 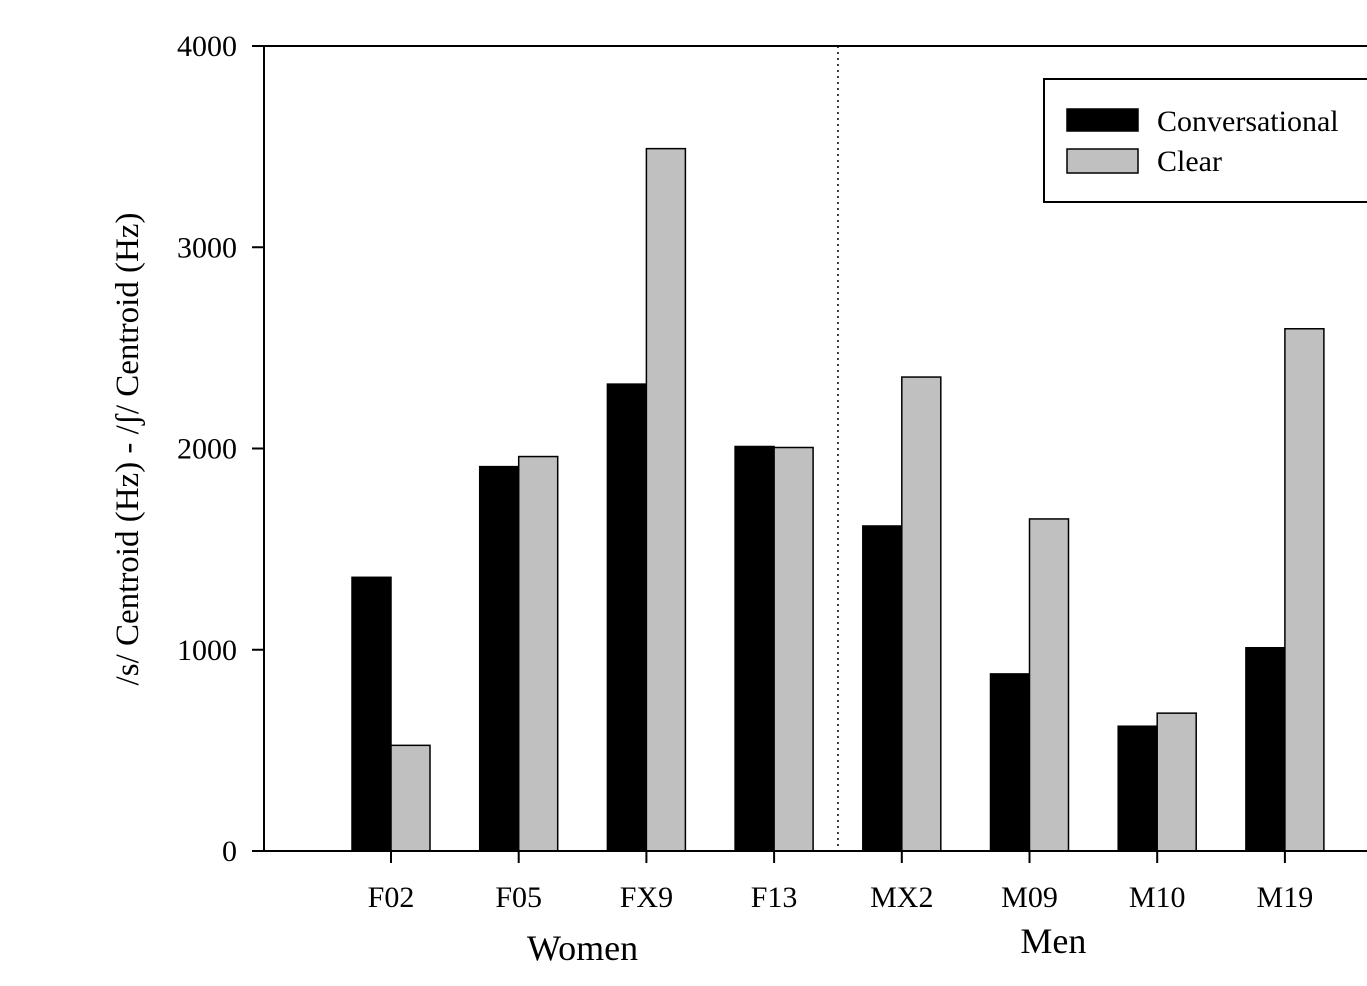 I want to click on bar-conversational-f02, so click(x=371, y=714).